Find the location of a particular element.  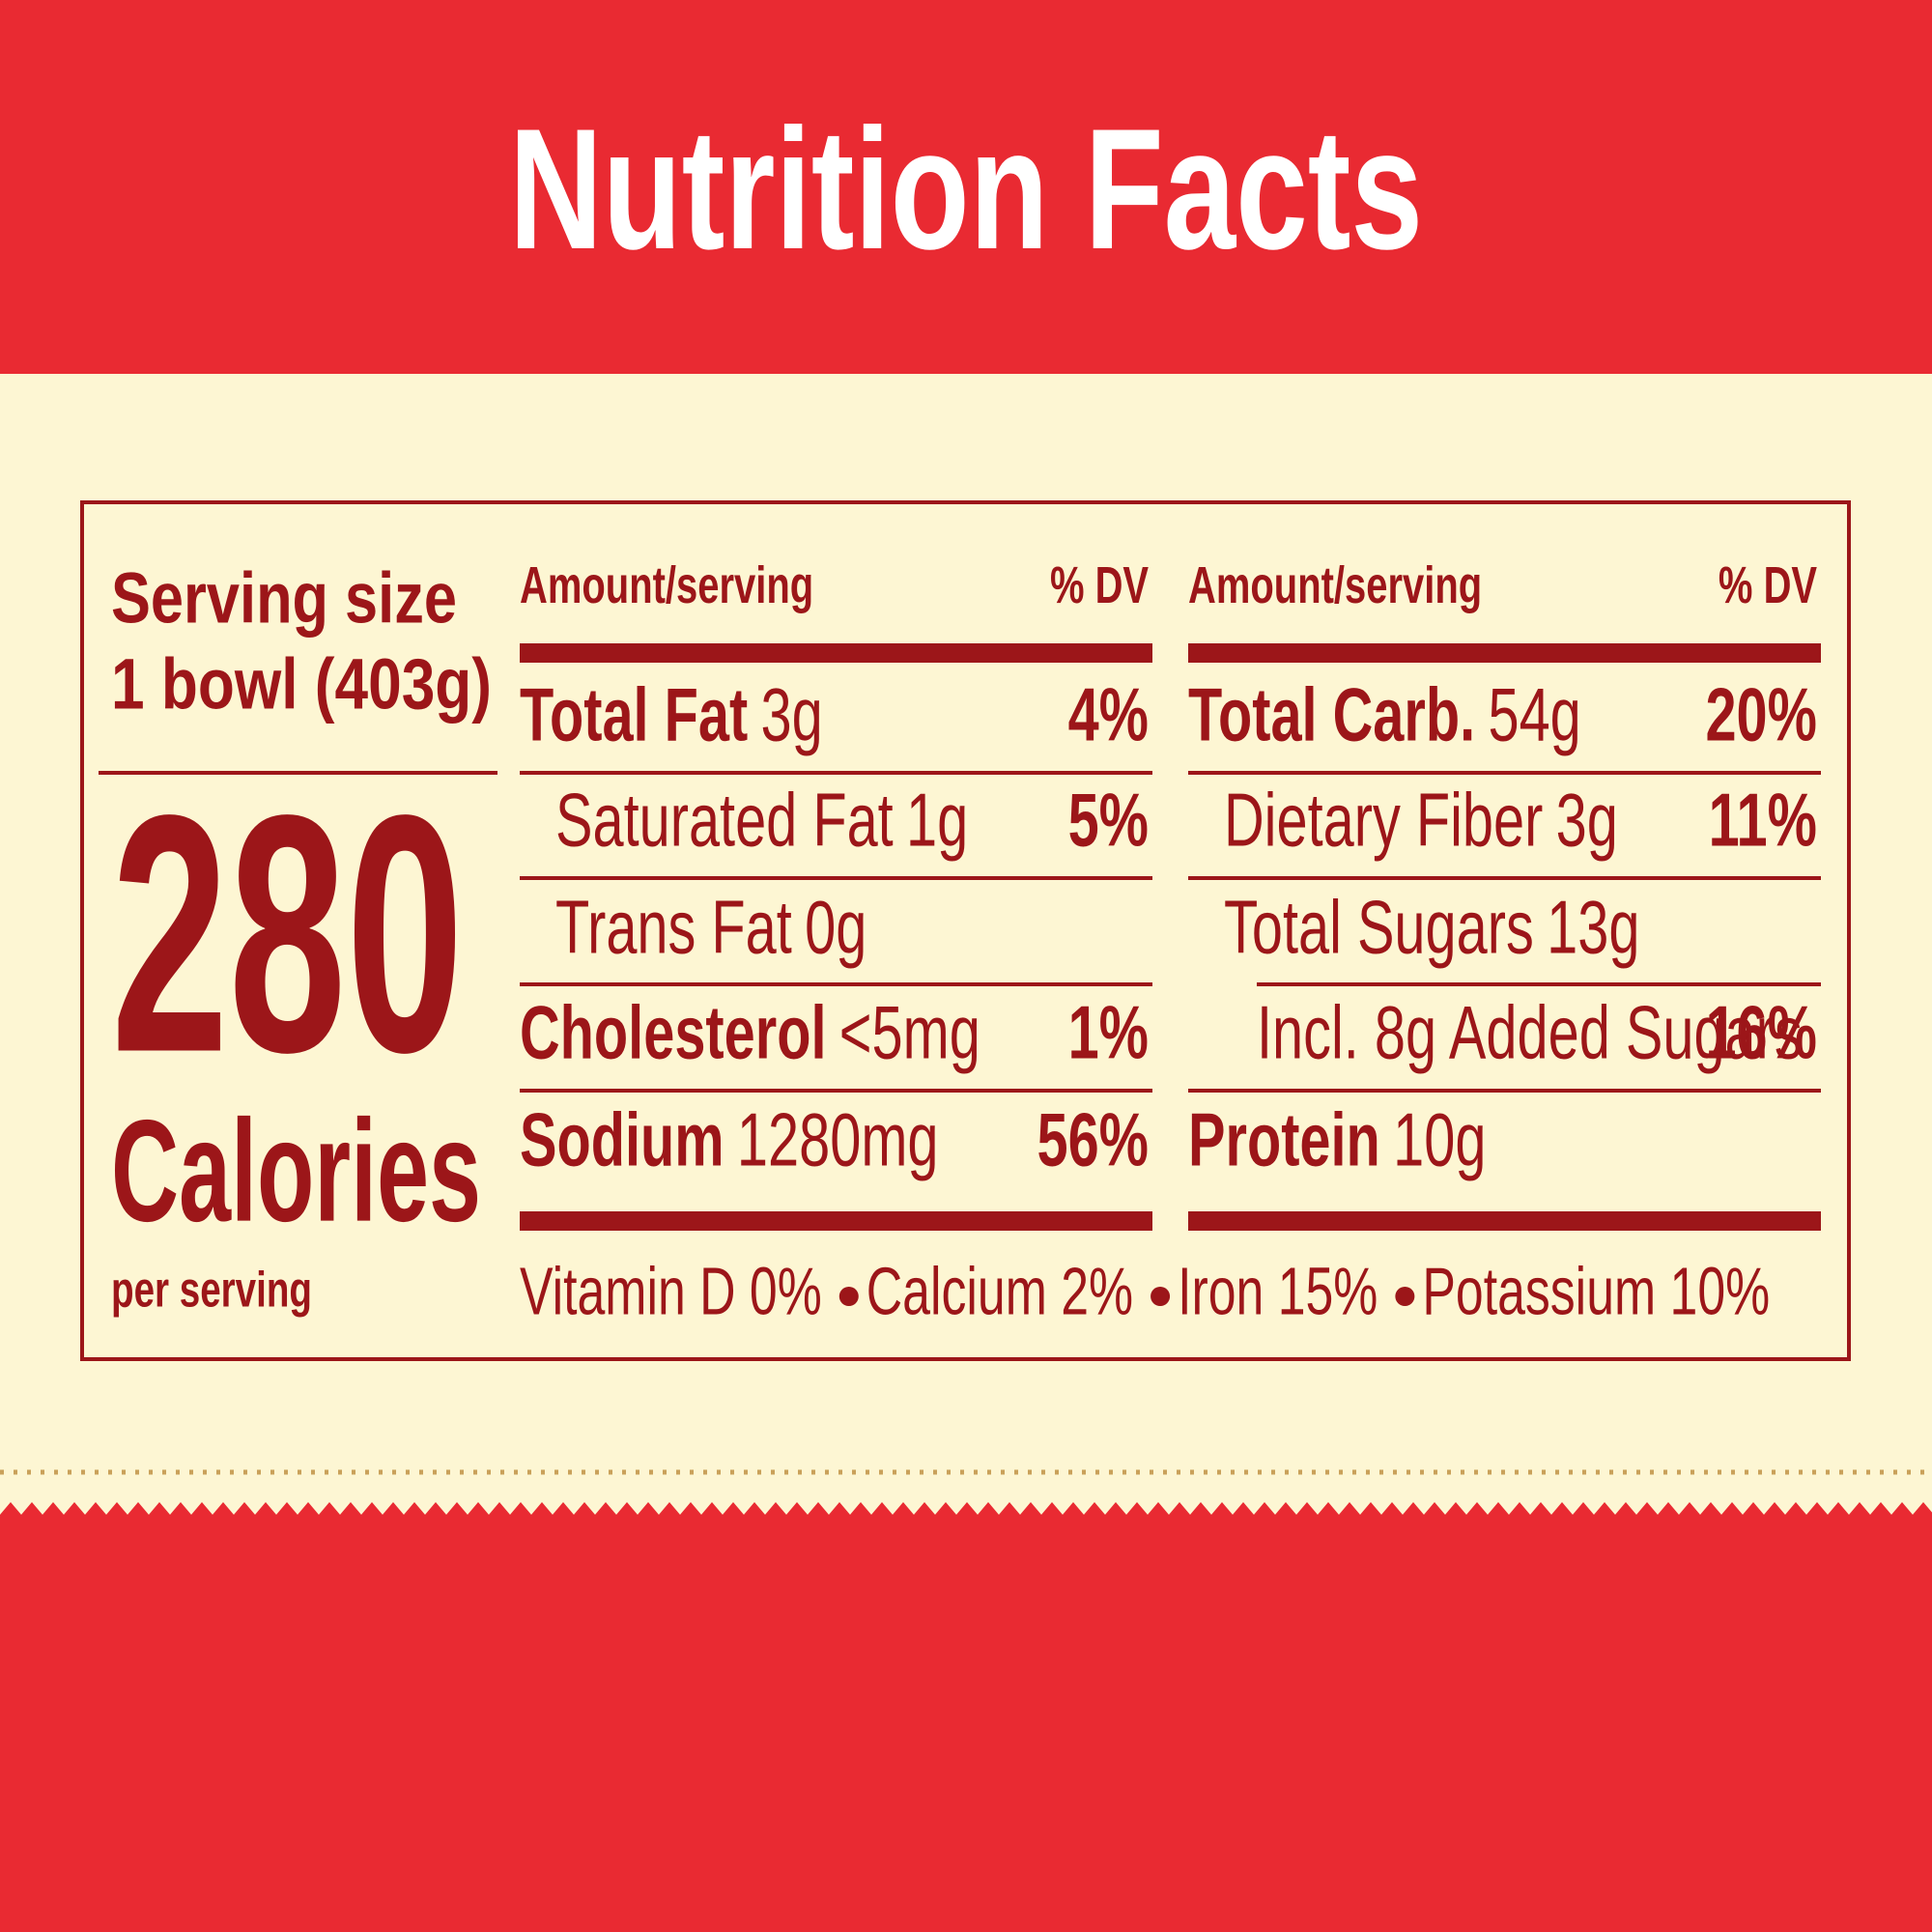

vitamin: Iron 15% is located at coordinates (1278, 1291).